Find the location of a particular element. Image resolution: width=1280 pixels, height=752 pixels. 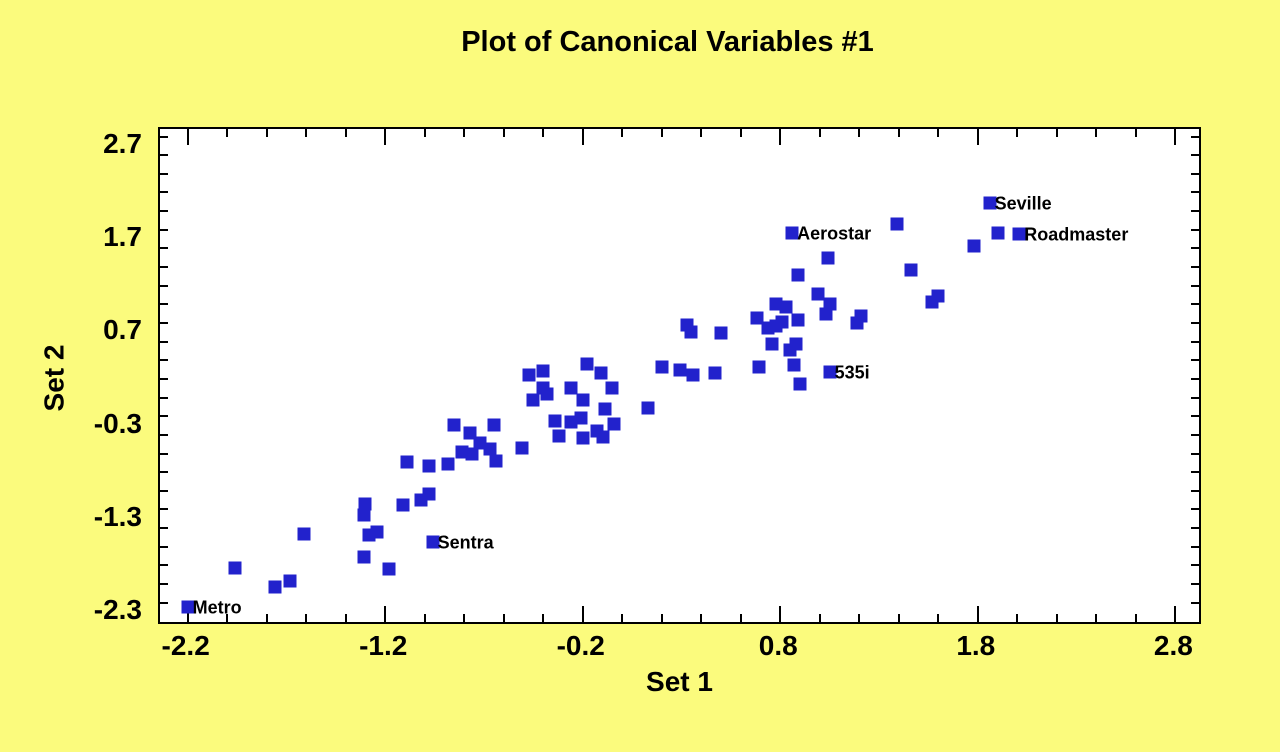

point-label-roadmaster: Roadmaster is located at coordinates (1076, 234).